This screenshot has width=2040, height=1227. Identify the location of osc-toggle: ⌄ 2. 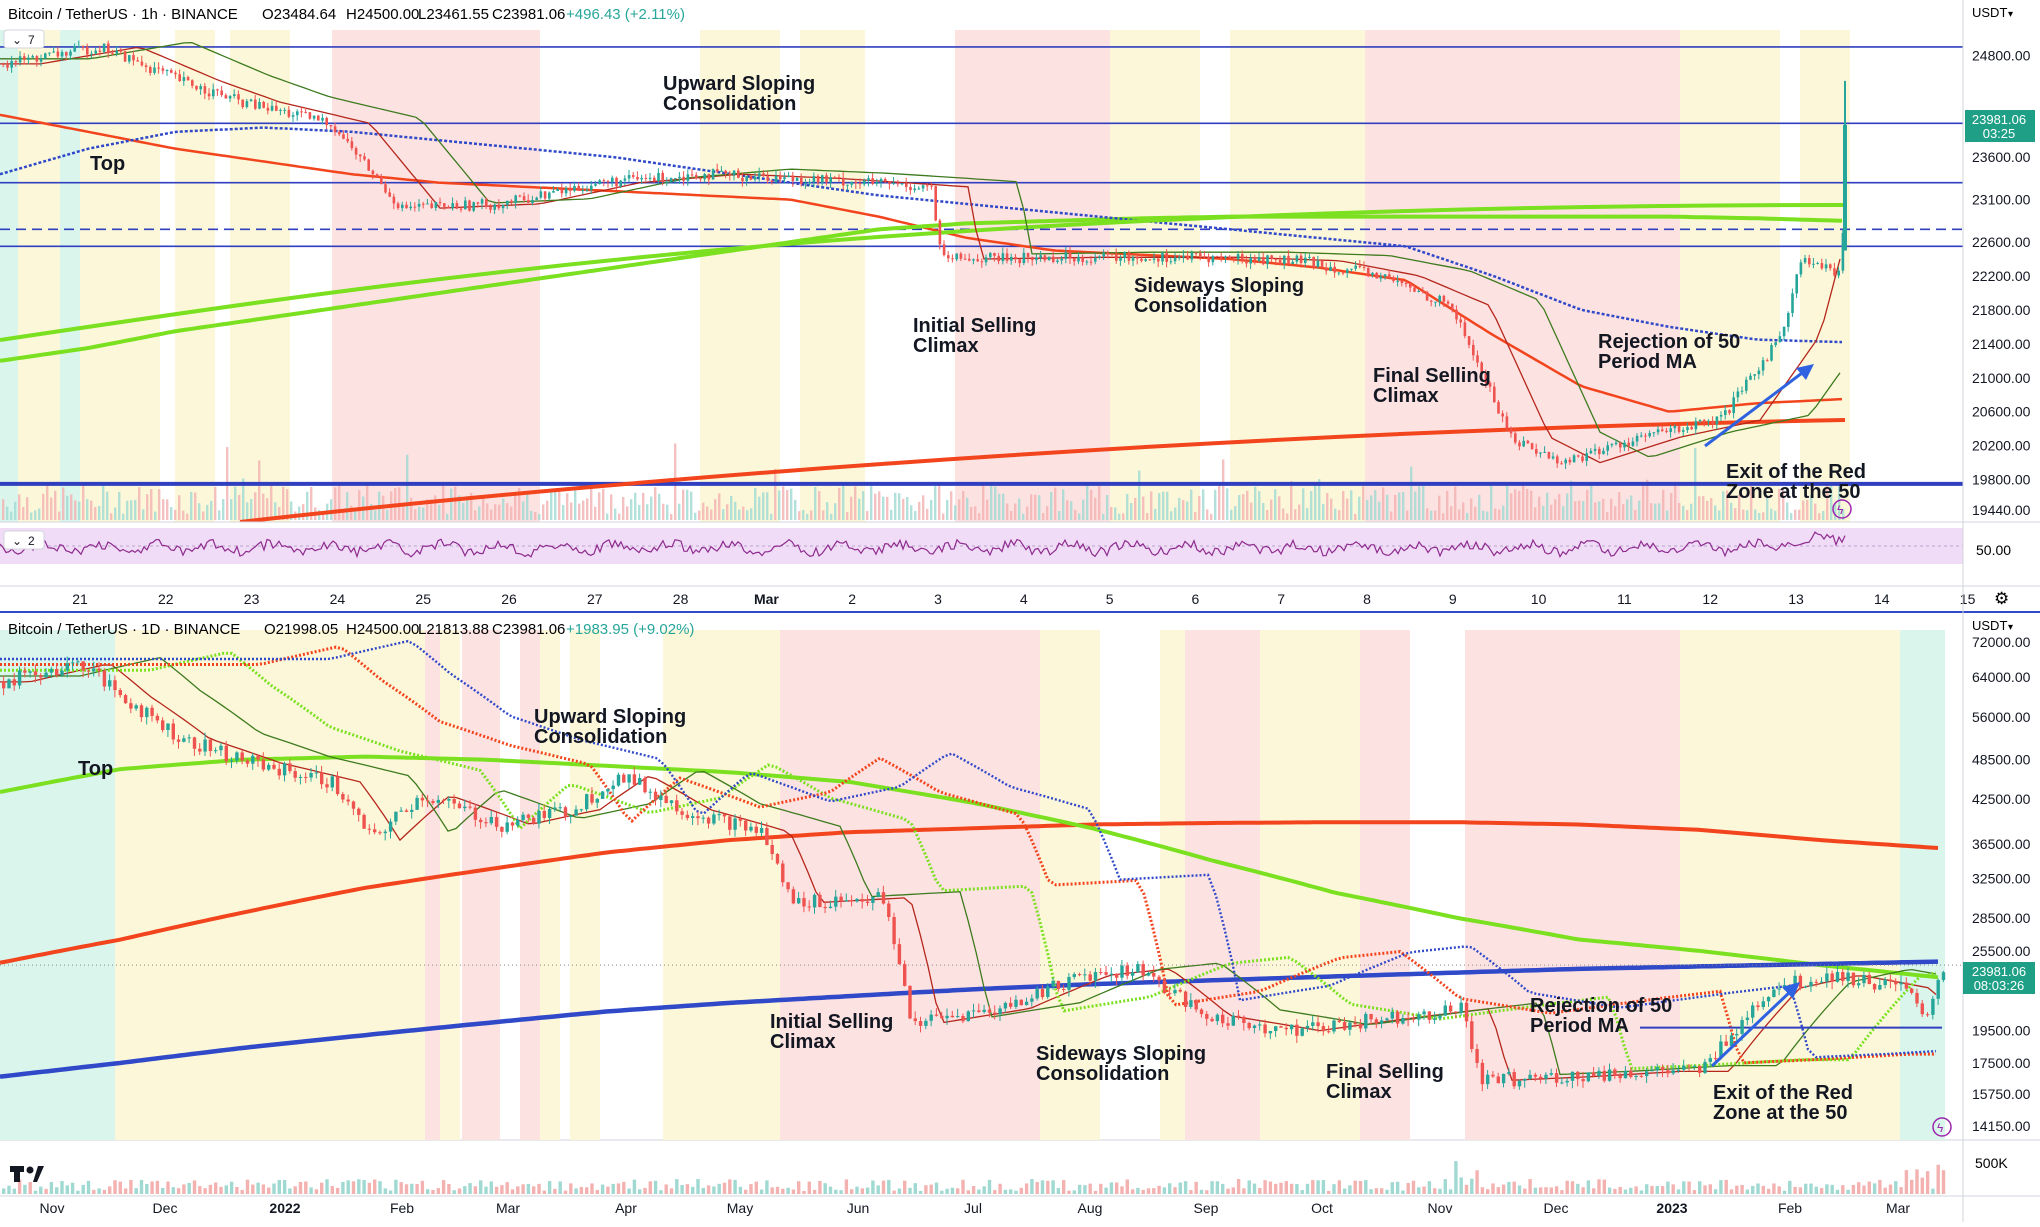
(24, 540).